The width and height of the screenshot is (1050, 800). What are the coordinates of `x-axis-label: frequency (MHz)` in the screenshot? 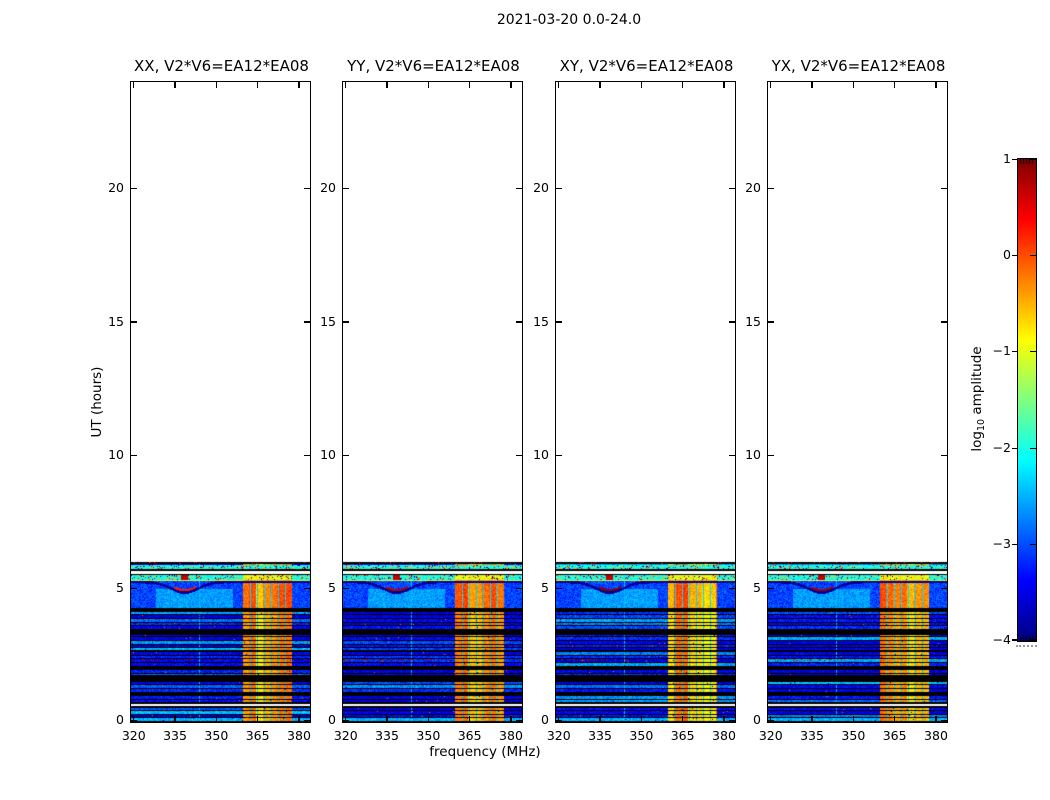 It's located at (485, 752).